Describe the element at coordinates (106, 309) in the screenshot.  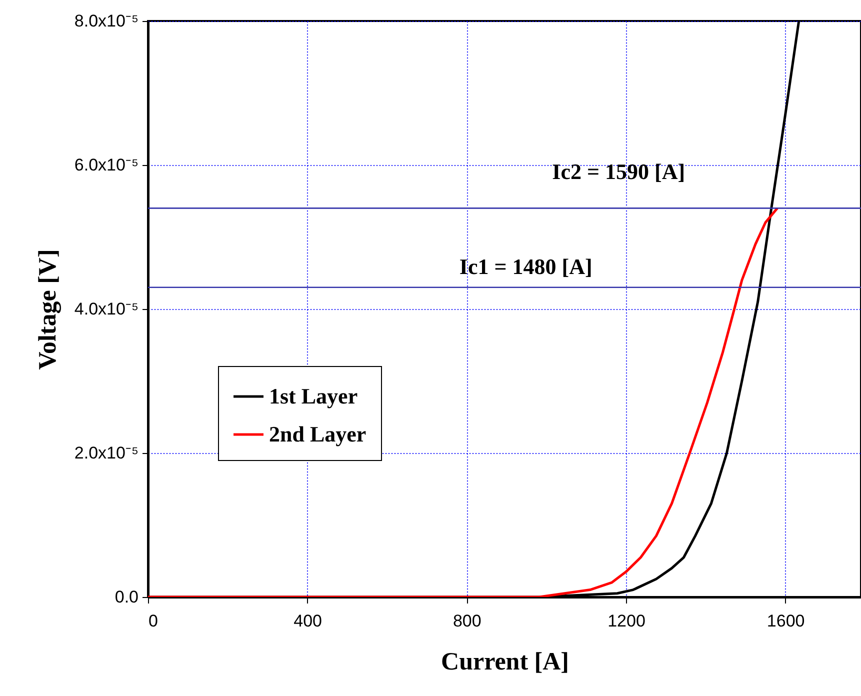
I see `y-tick-label: 4.0x10⁻⁵` at that location.